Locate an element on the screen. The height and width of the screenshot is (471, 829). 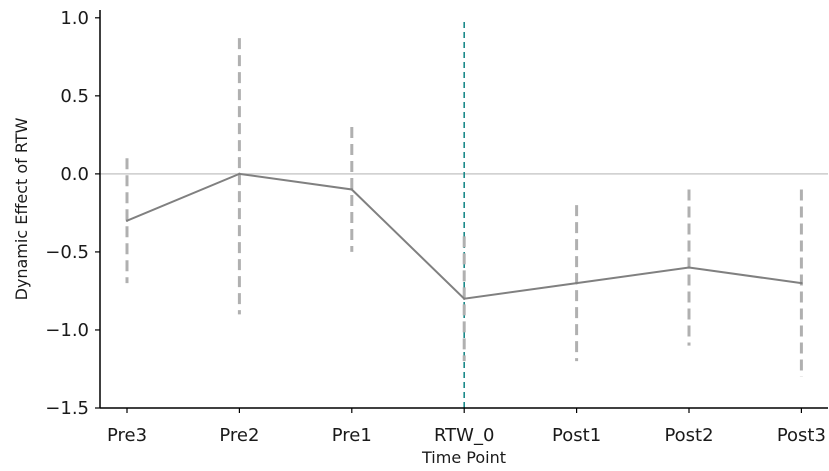
x-tick-label: RTW_0 is located at coordinates (464, 435).